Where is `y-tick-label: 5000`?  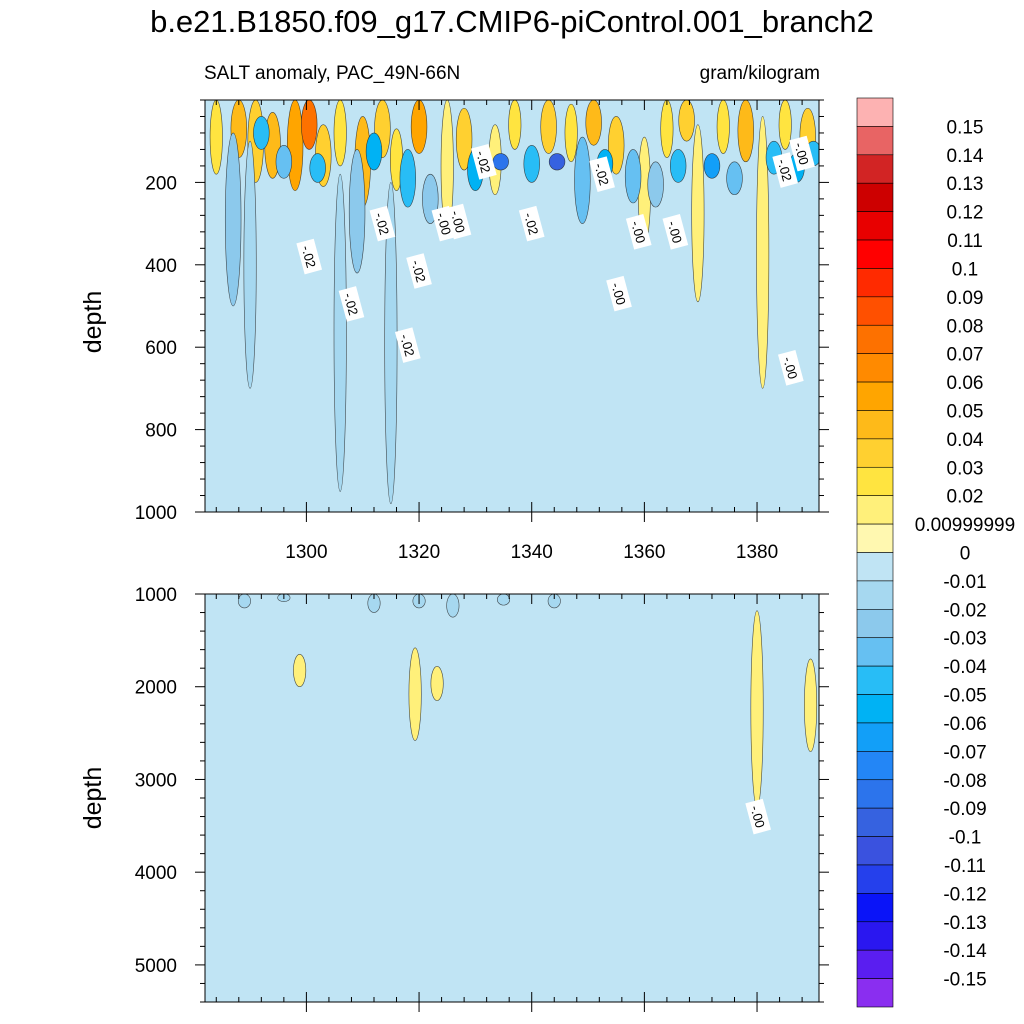
y-tick-label: 5000 is located at coordinates (156, 966).